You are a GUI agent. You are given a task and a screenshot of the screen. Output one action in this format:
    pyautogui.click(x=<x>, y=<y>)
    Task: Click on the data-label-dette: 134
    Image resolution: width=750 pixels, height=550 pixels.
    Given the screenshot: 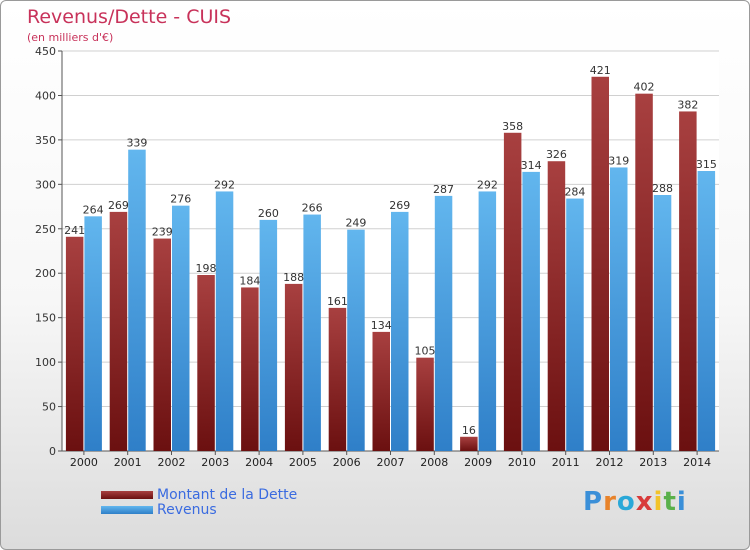 What is the action you would take?
    pyautogui.click(x=381, y=325)
    